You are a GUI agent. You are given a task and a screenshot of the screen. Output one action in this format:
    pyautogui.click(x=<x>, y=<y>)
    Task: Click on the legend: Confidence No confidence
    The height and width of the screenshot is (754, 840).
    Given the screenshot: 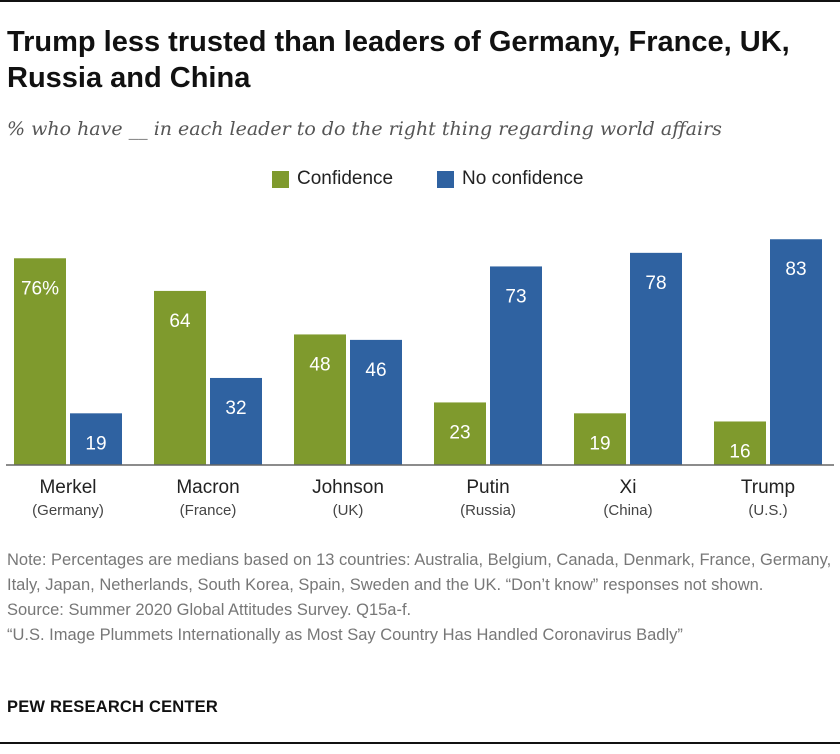 What is the action you would take?
    pyautogui.click(x=420, y=180)
    